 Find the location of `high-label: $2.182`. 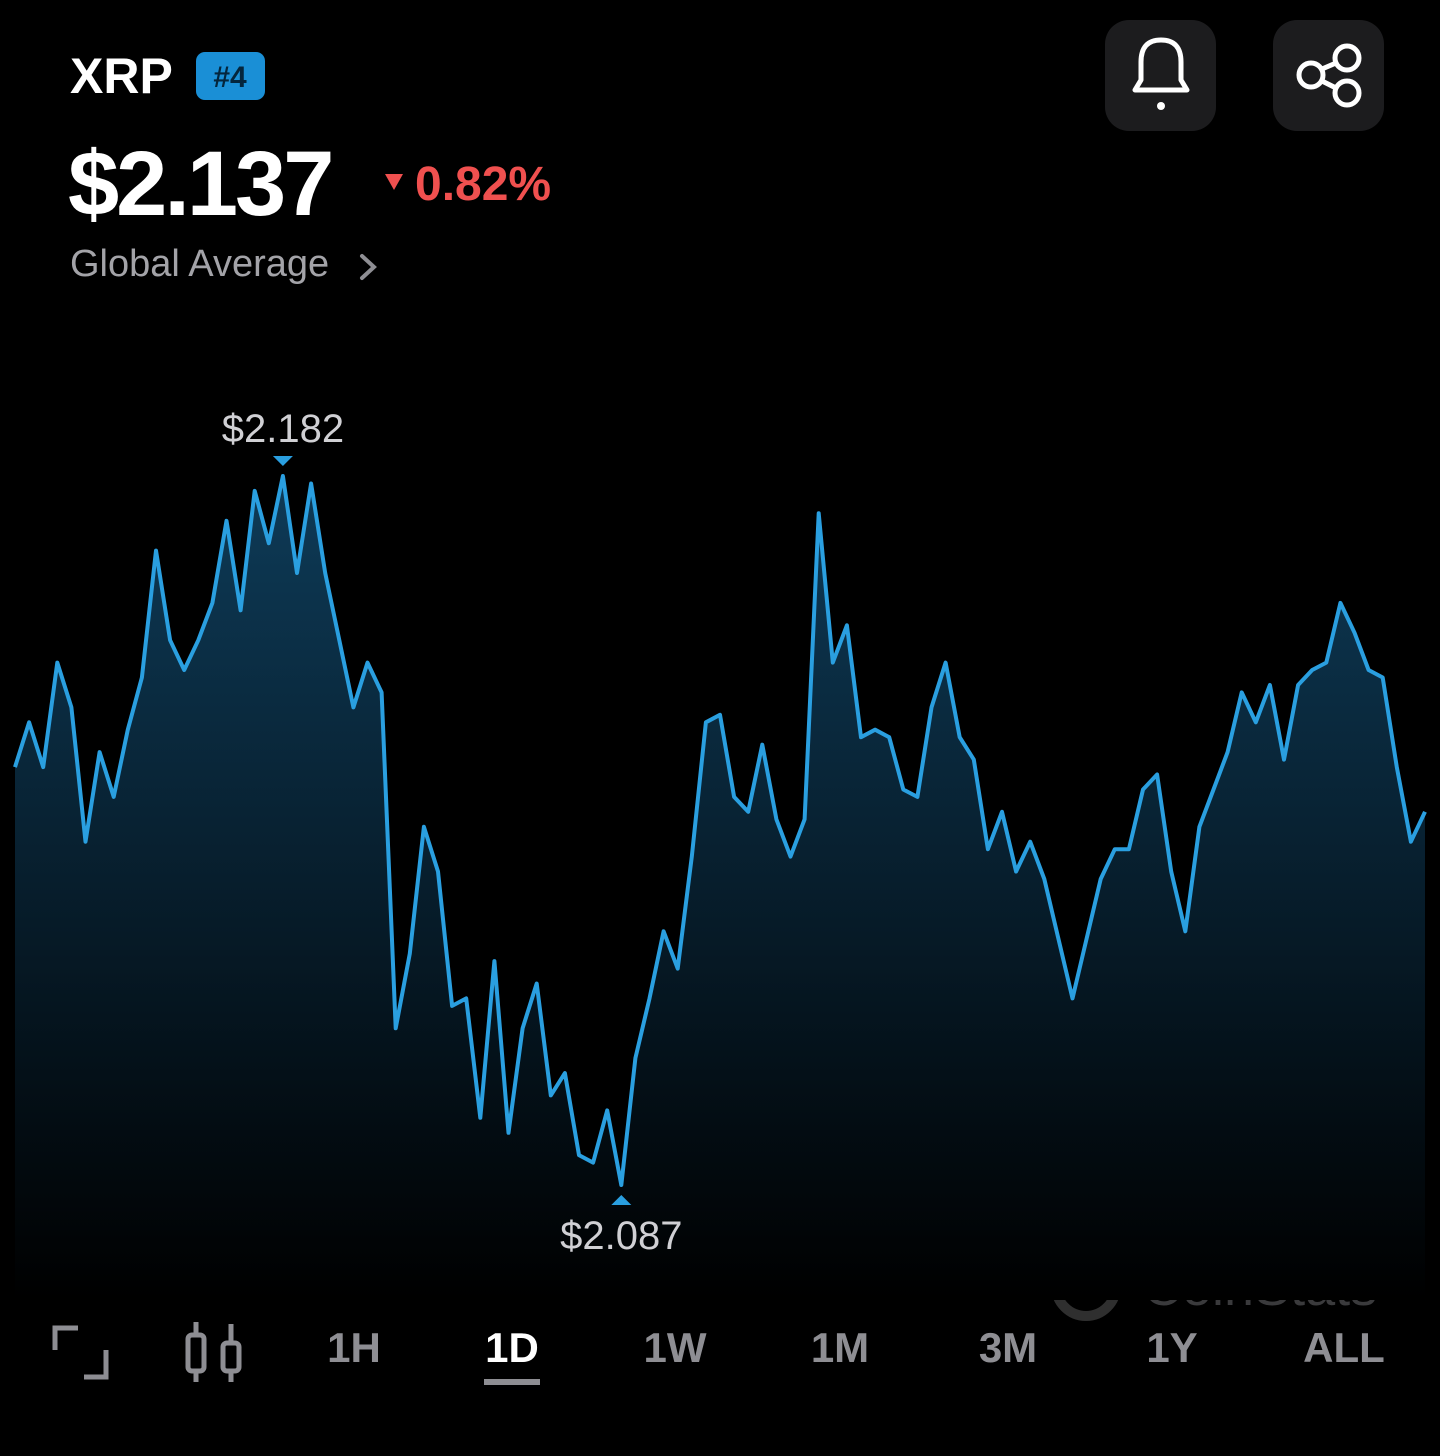

high-label: $2.182 is located at coordinates (283, 429).